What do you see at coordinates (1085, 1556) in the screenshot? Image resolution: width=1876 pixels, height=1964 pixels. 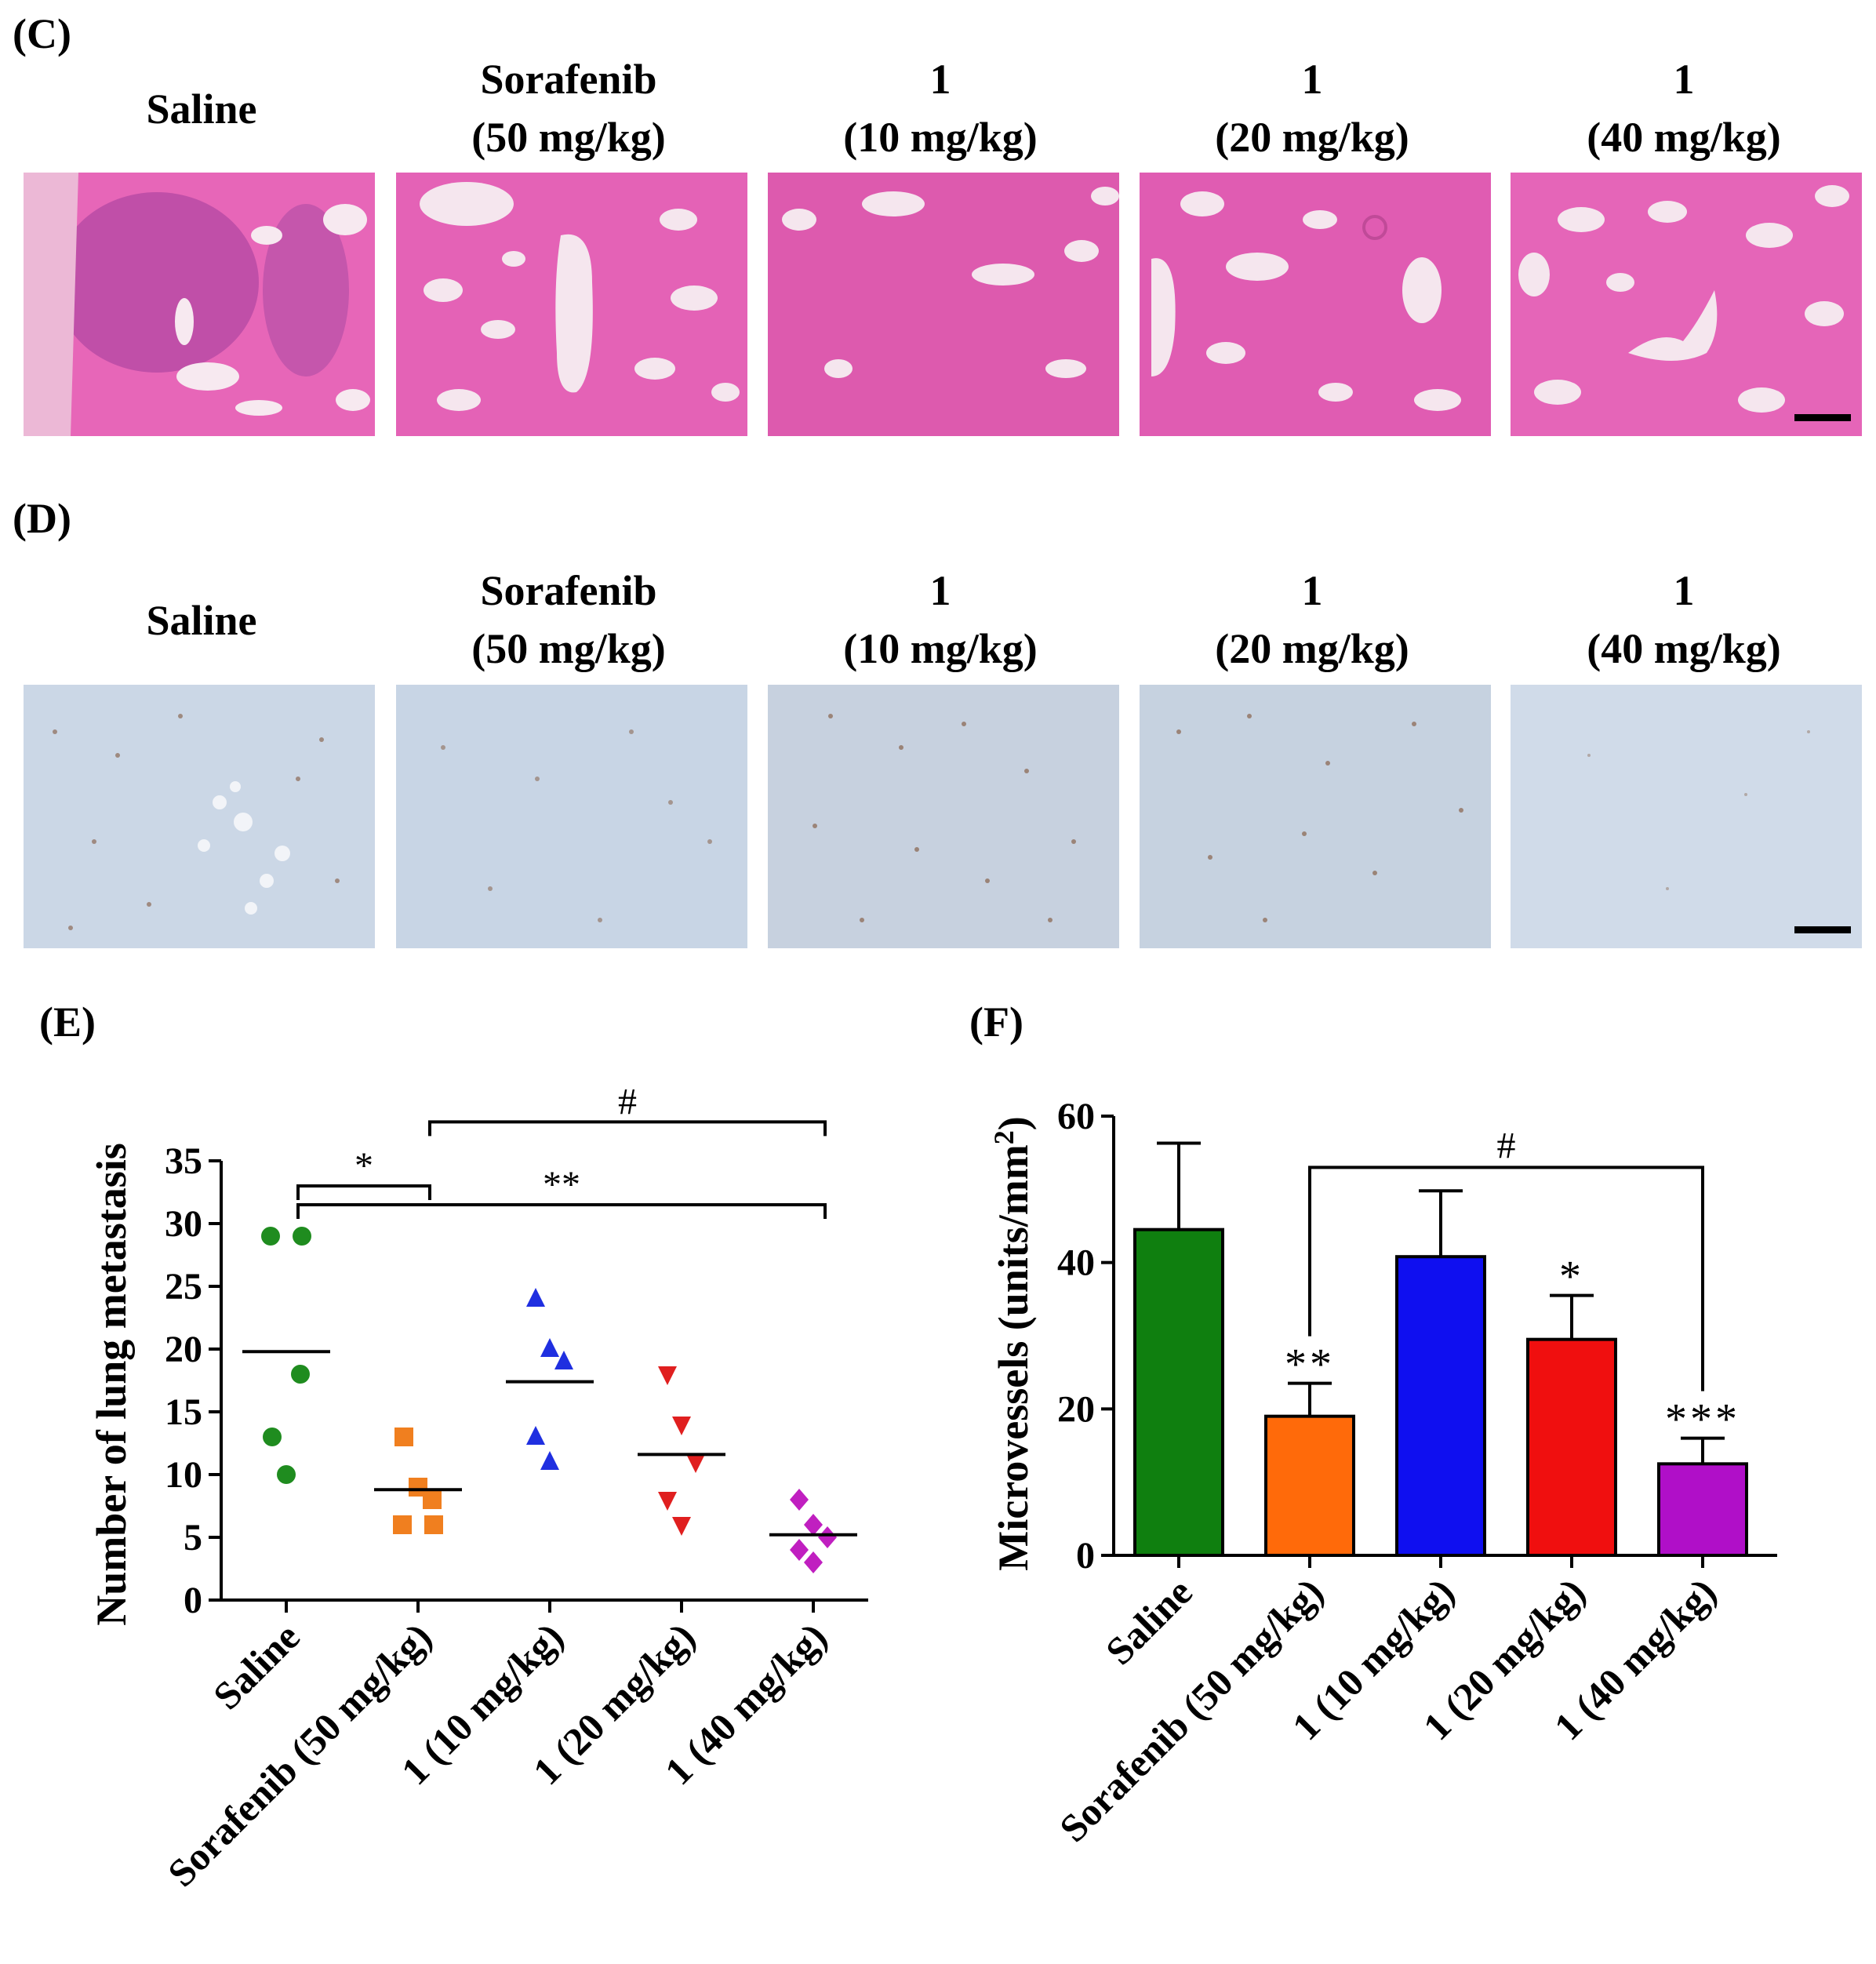 I see `f-y-tick-label: 0` at bounding box center [1085, 1556].